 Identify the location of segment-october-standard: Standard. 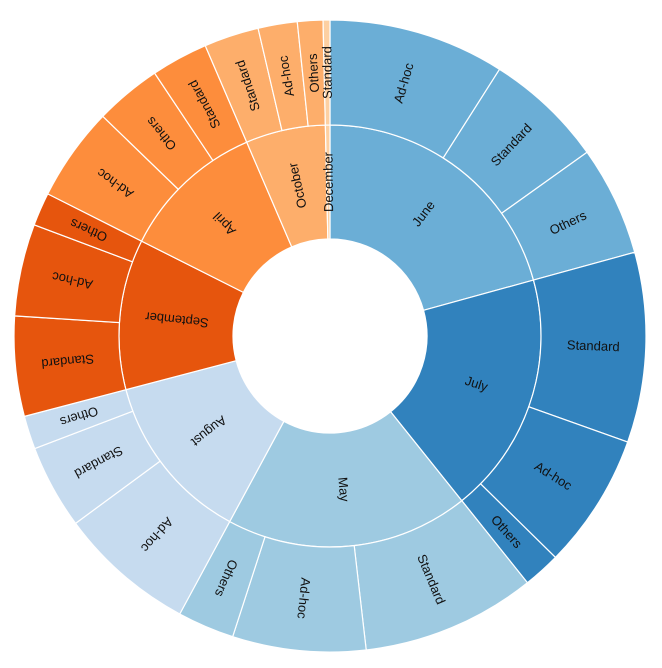
(243, 85).